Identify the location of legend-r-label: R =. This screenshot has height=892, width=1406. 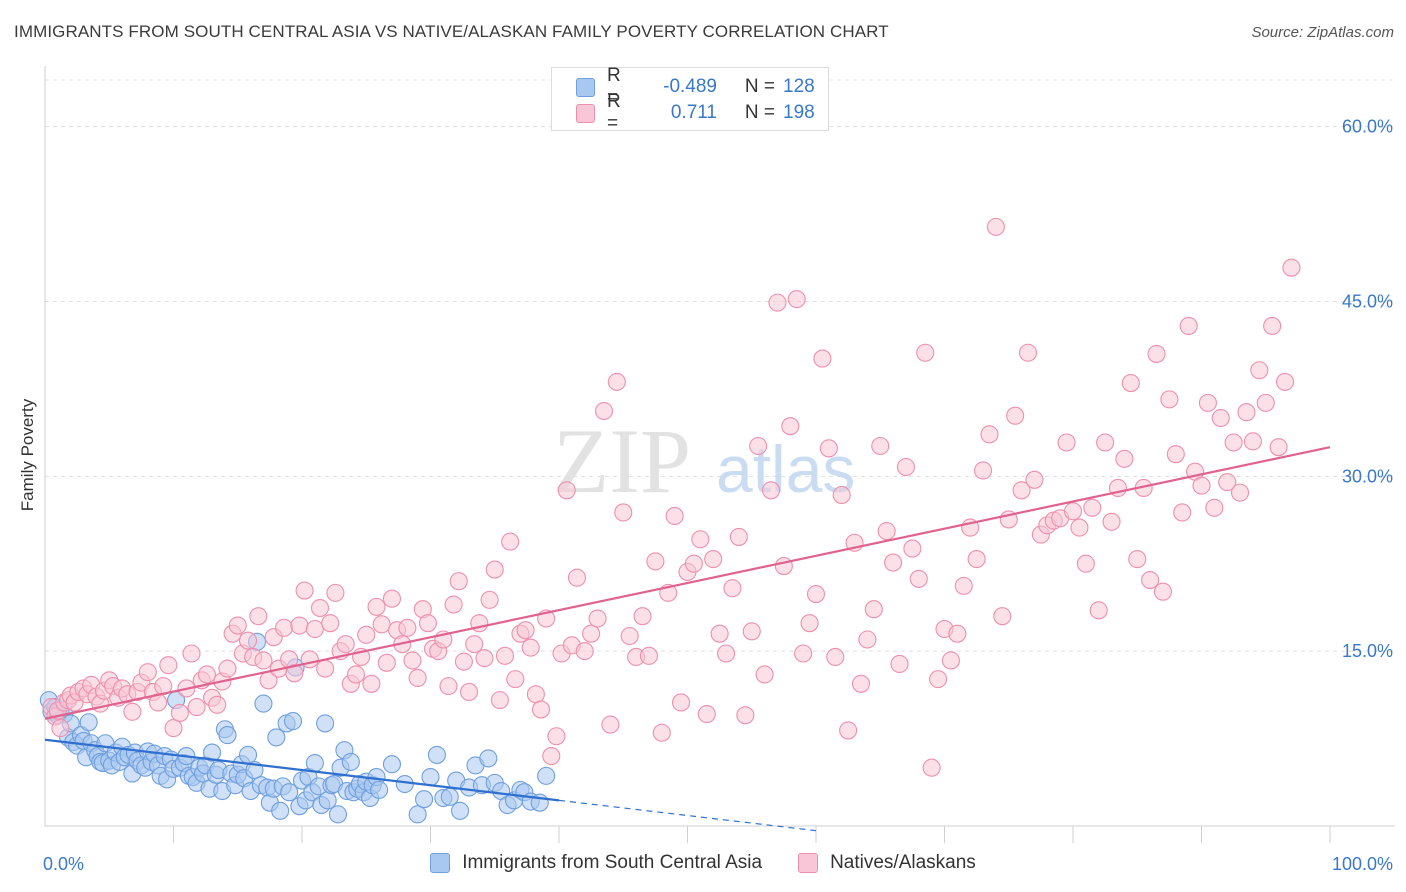
(614, 86).